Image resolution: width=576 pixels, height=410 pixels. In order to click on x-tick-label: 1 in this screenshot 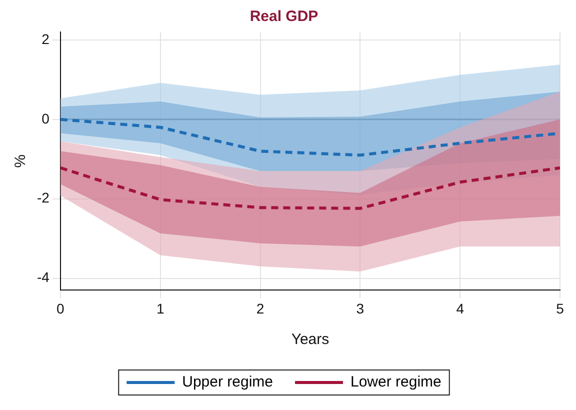, I will do `click(160, 308)`.